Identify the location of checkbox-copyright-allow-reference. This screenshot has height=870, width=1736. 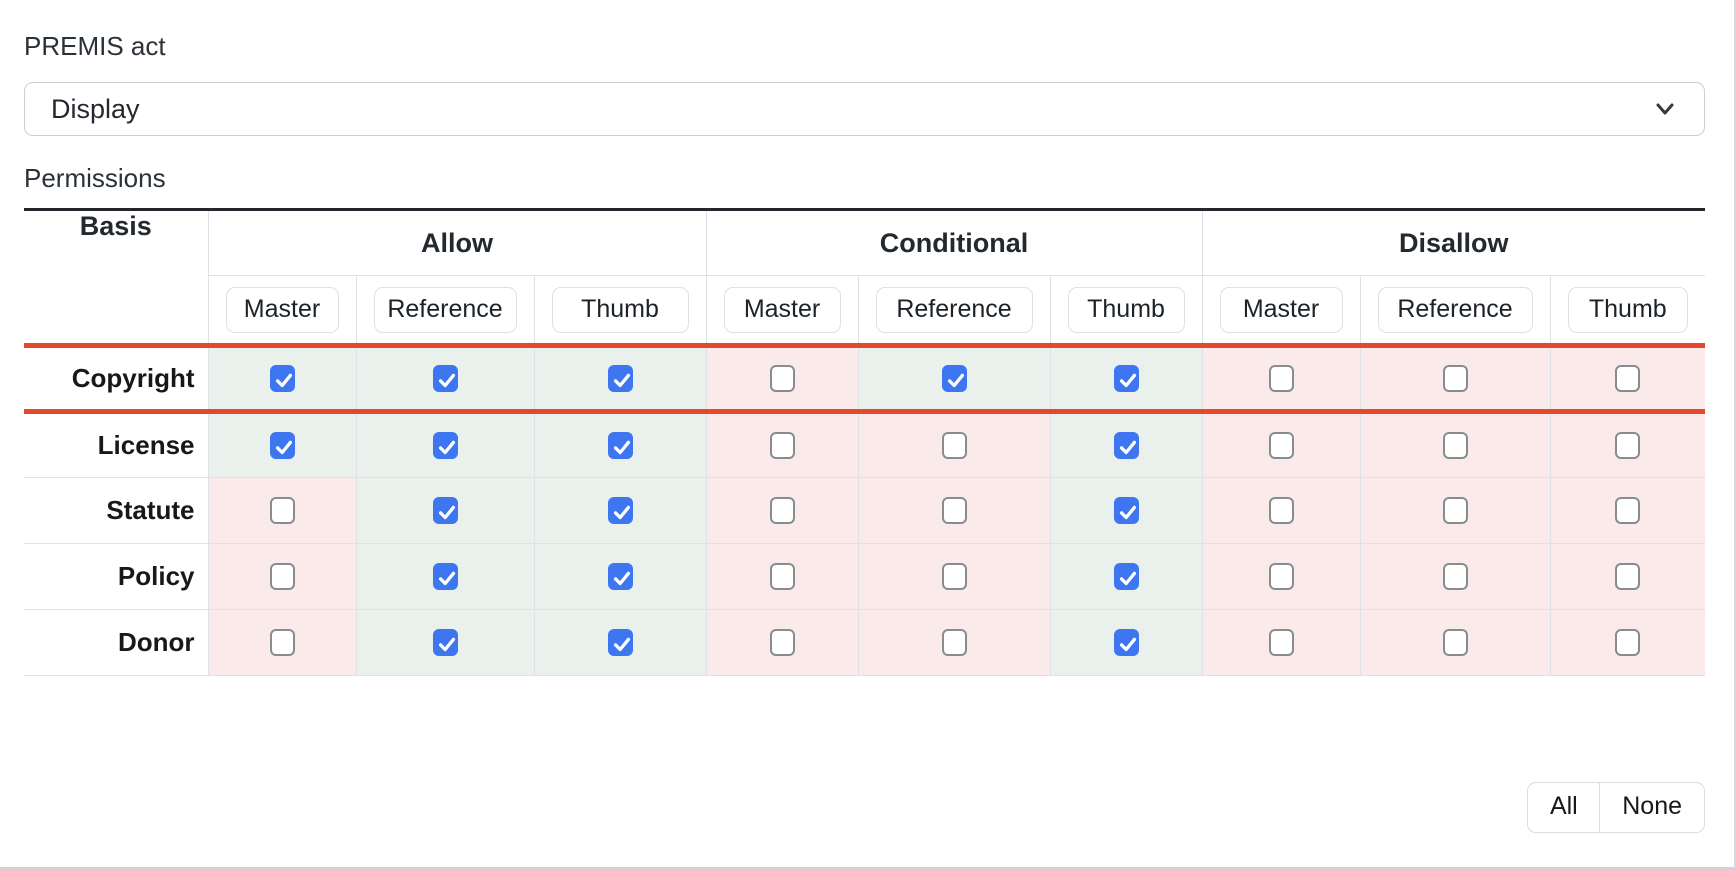
(445, 378).